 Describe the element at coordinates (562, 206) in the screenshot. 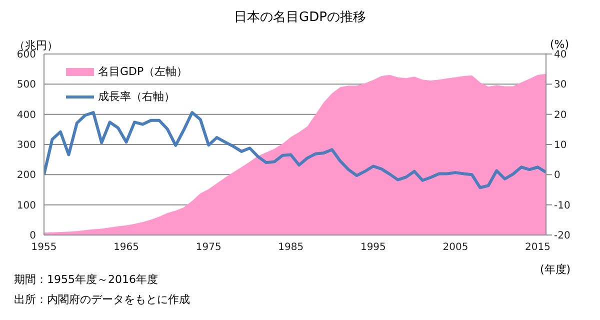

I see `y2-tick-label: -10` at that location.